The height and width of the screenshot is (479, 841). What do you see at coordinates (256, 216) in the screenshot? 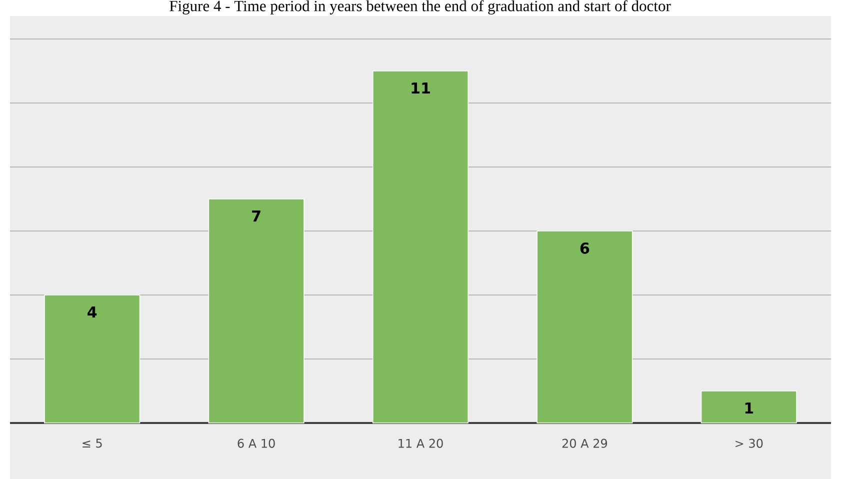
I see `data-label: 7` at bounding box center [256, 216].